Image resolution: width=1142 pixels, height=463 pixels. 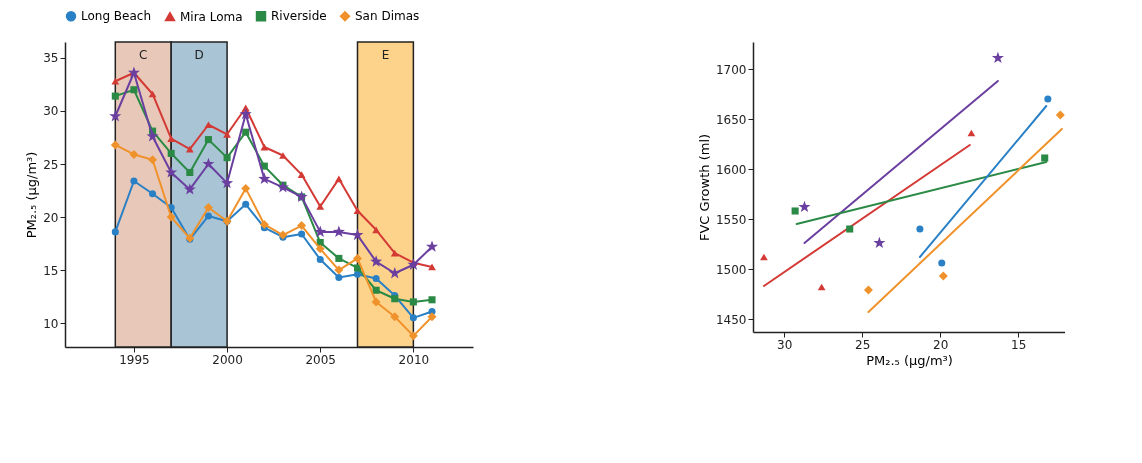 I want to click on x-tick-label: 15, so click(x=1019, y=344).